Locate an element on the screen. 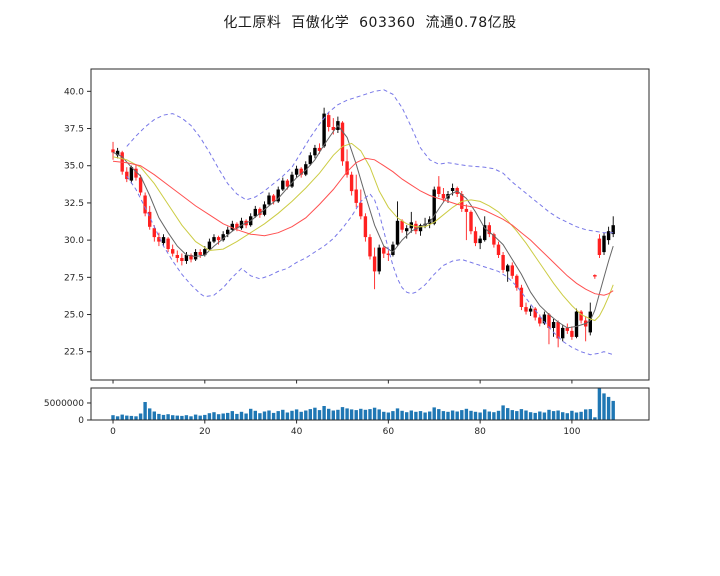  volume-y-tick-label: 0 is located at coordinates (81, 421).